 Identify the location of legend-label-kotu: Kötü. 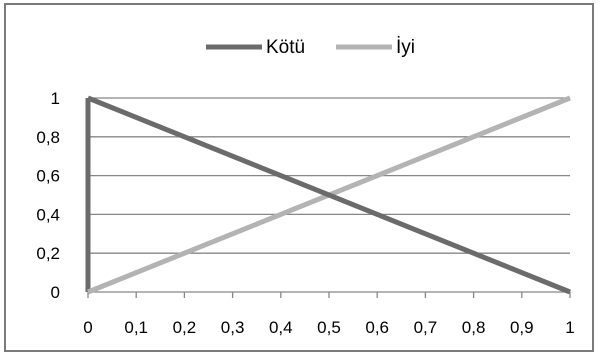
(285, 47).